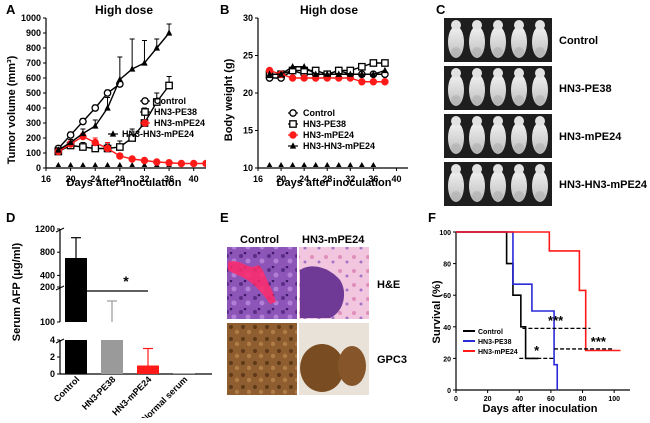 The height and width of the screenshot is (423, 650). I want to click on x-tick-label: 100, so click(614, 399).